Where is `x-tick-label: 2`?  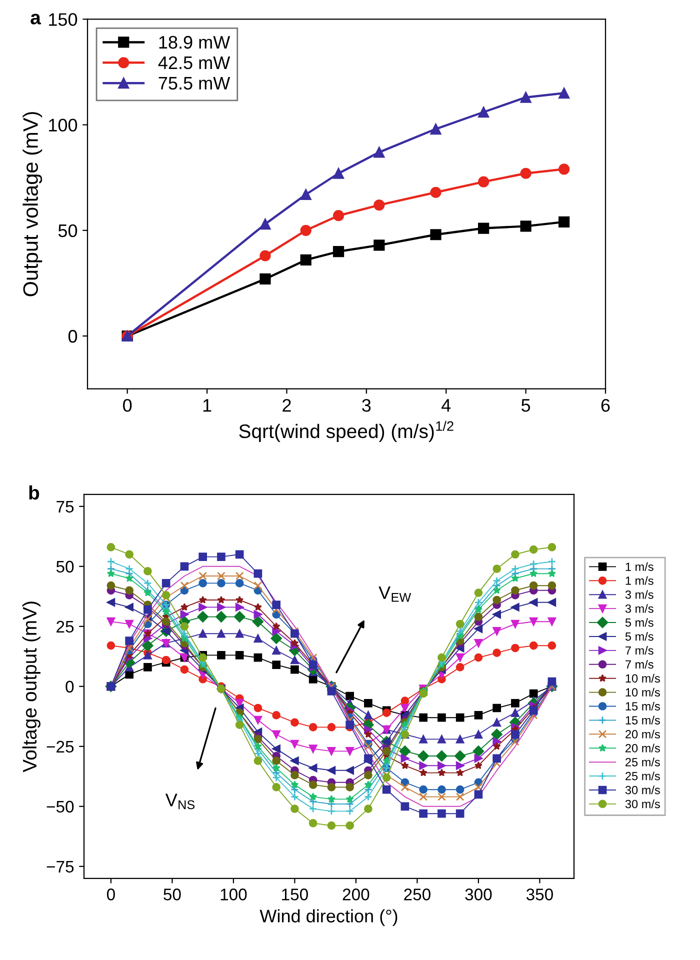 x-tick-label: 2 is located at coordinates (286, 405).